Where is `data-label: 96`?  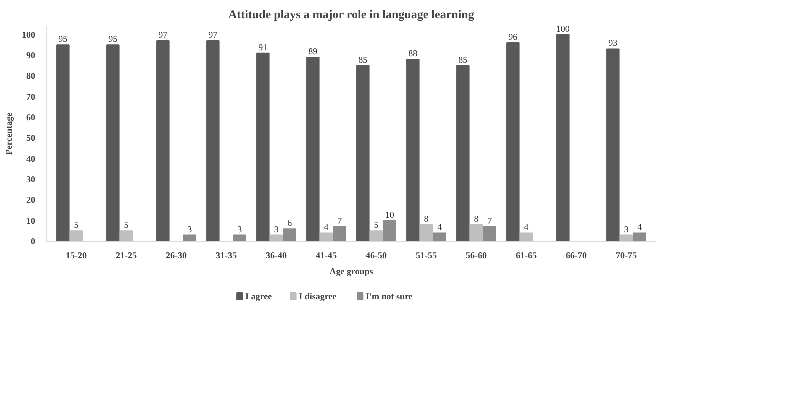
data-label: 96 is located at coordinates (513, 37).